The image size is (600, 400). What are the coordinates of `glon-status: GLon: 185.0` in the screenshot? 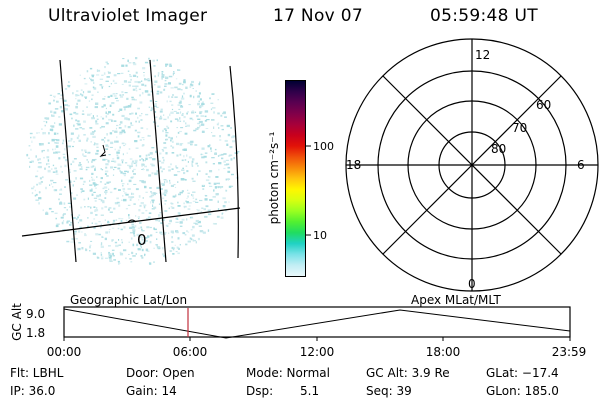 It's located at (522, 391).